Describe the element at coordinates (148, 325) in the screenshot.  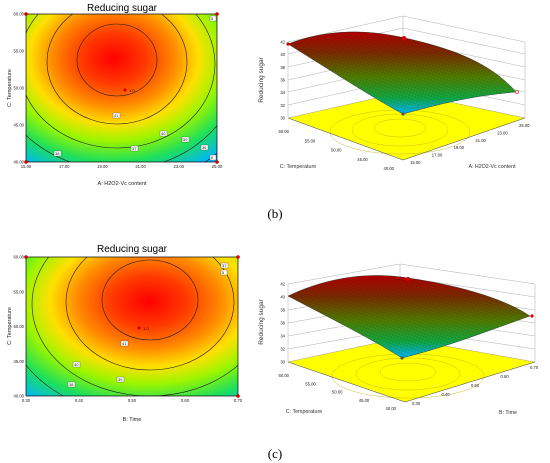
I see `contour-labels: 41 40 39 38 37` at that location.